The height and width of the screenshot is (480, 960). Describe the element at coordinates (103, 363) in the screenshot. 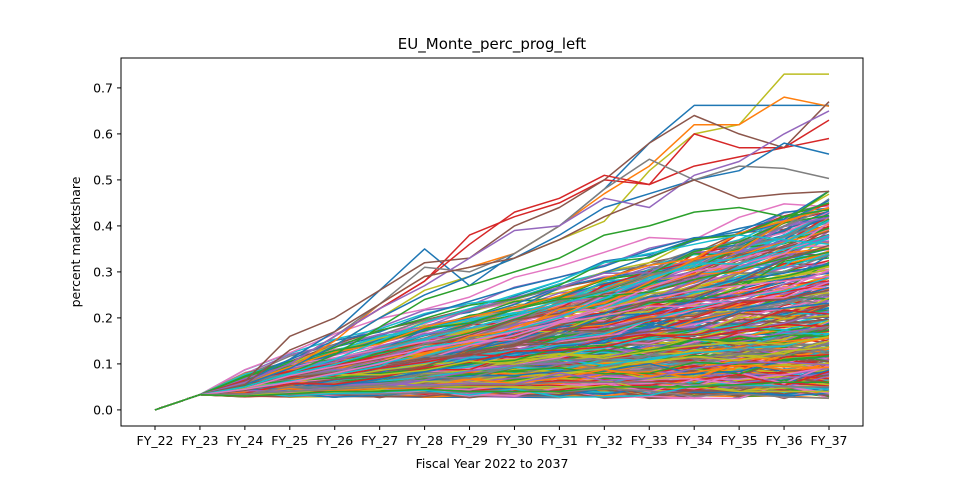

I see `y-tick-label: 0.1` at that location.